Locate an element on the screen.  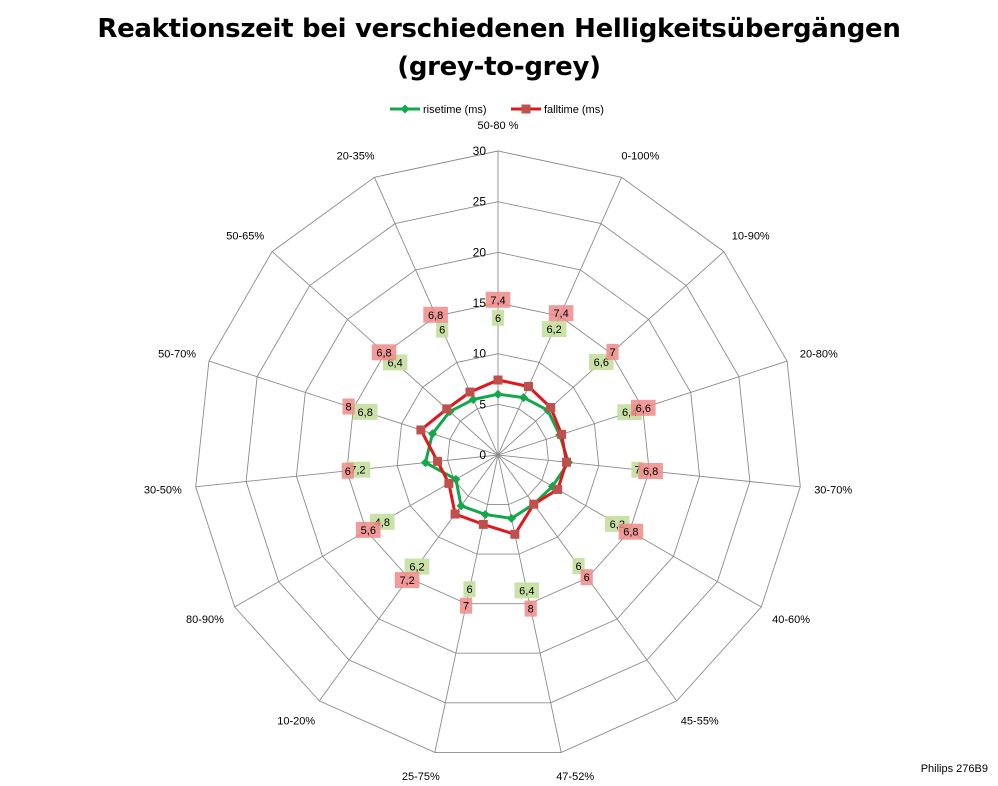
axis-tick-label: 10 is located at coordinates (480, 354).